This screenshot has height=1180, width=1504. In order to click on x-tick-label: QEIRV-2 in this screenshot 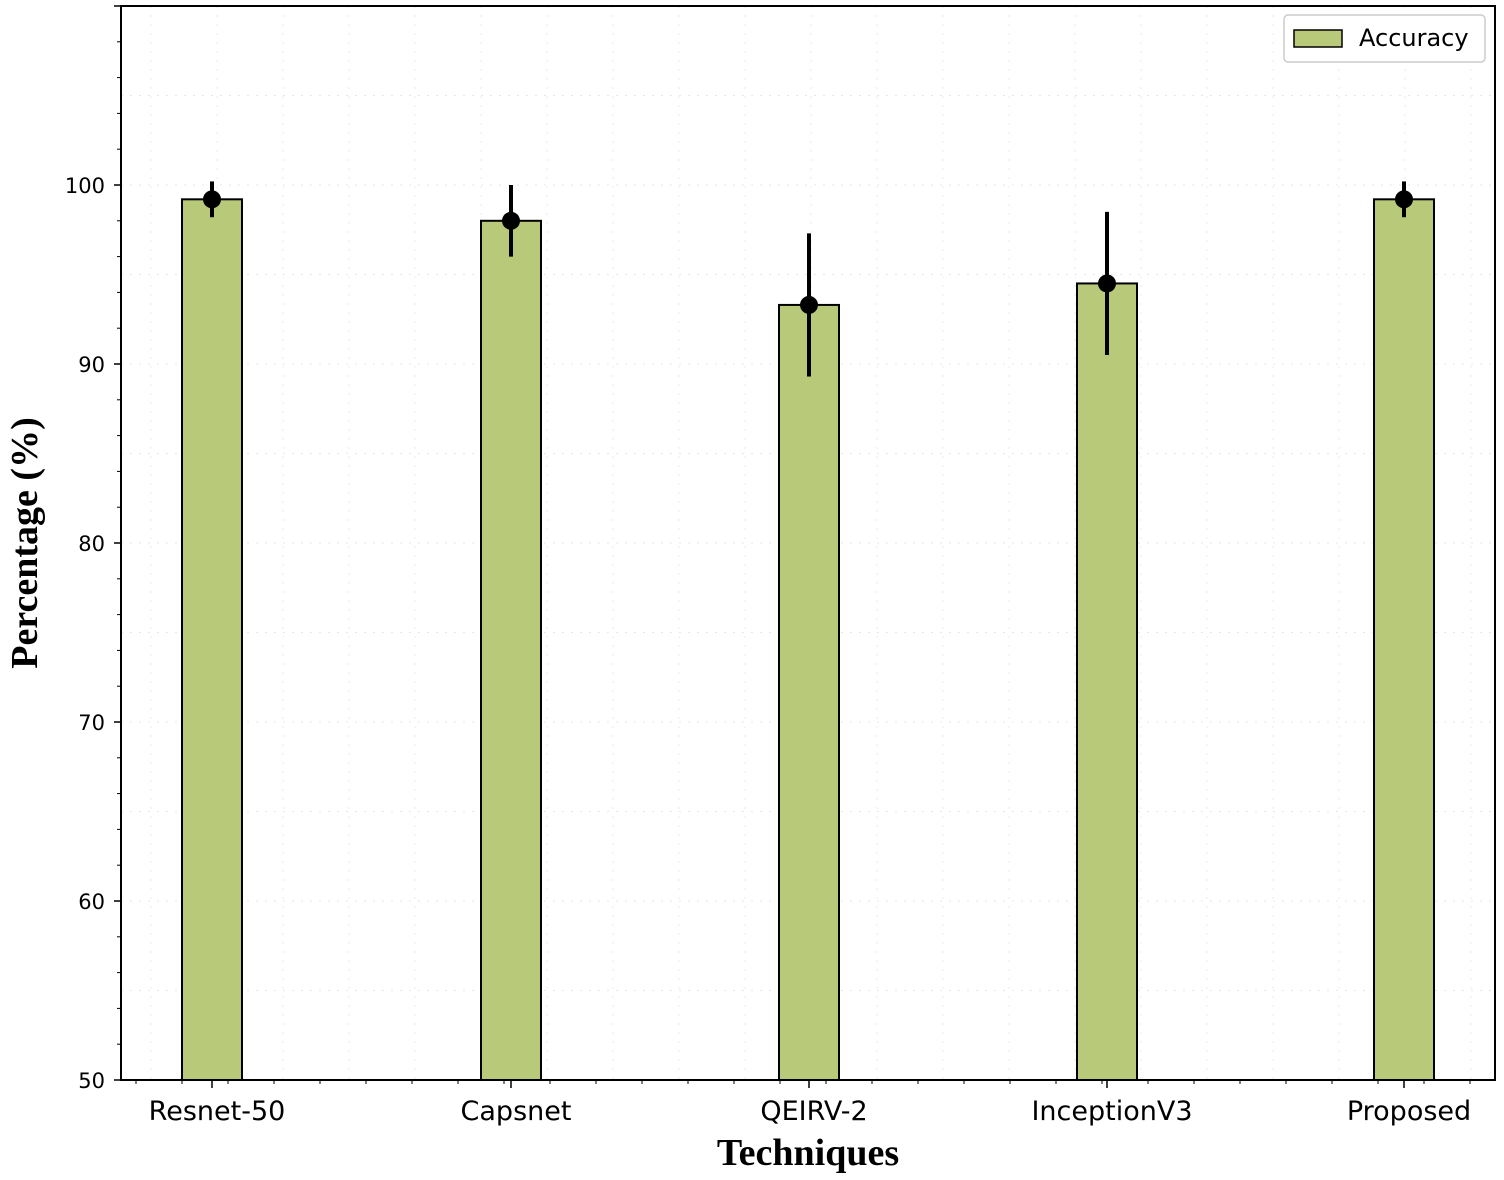, I will do `click(813, 1111)`.